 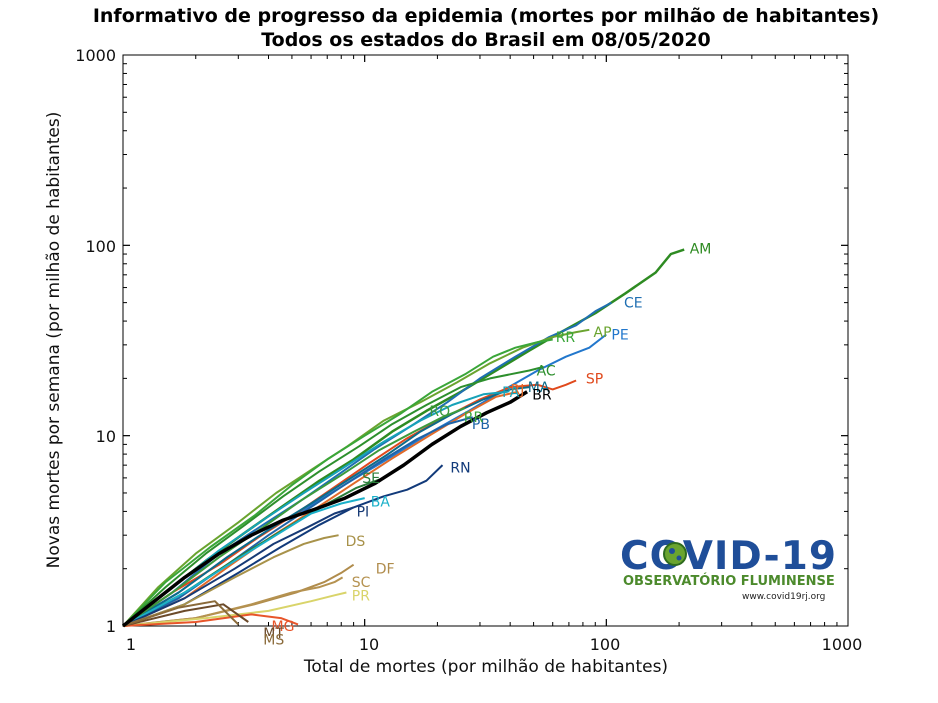 What do you see at coordinates (594, 379) in the screenshot?
I see `series-label-sp: SP` at bounding box center [594, 379].